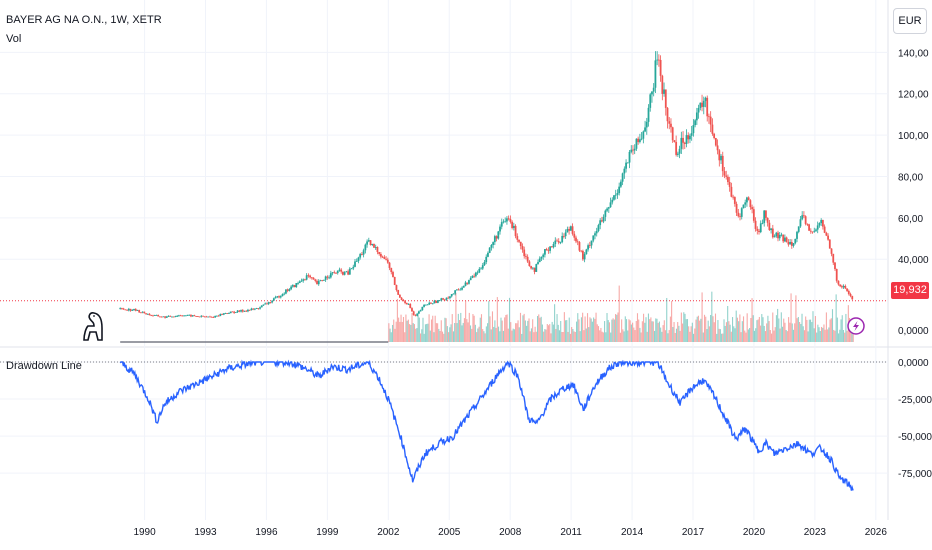  Describe the element at coordinates (205, 532) in the screenshot. I see `x-tick-label: 1993` at that location.